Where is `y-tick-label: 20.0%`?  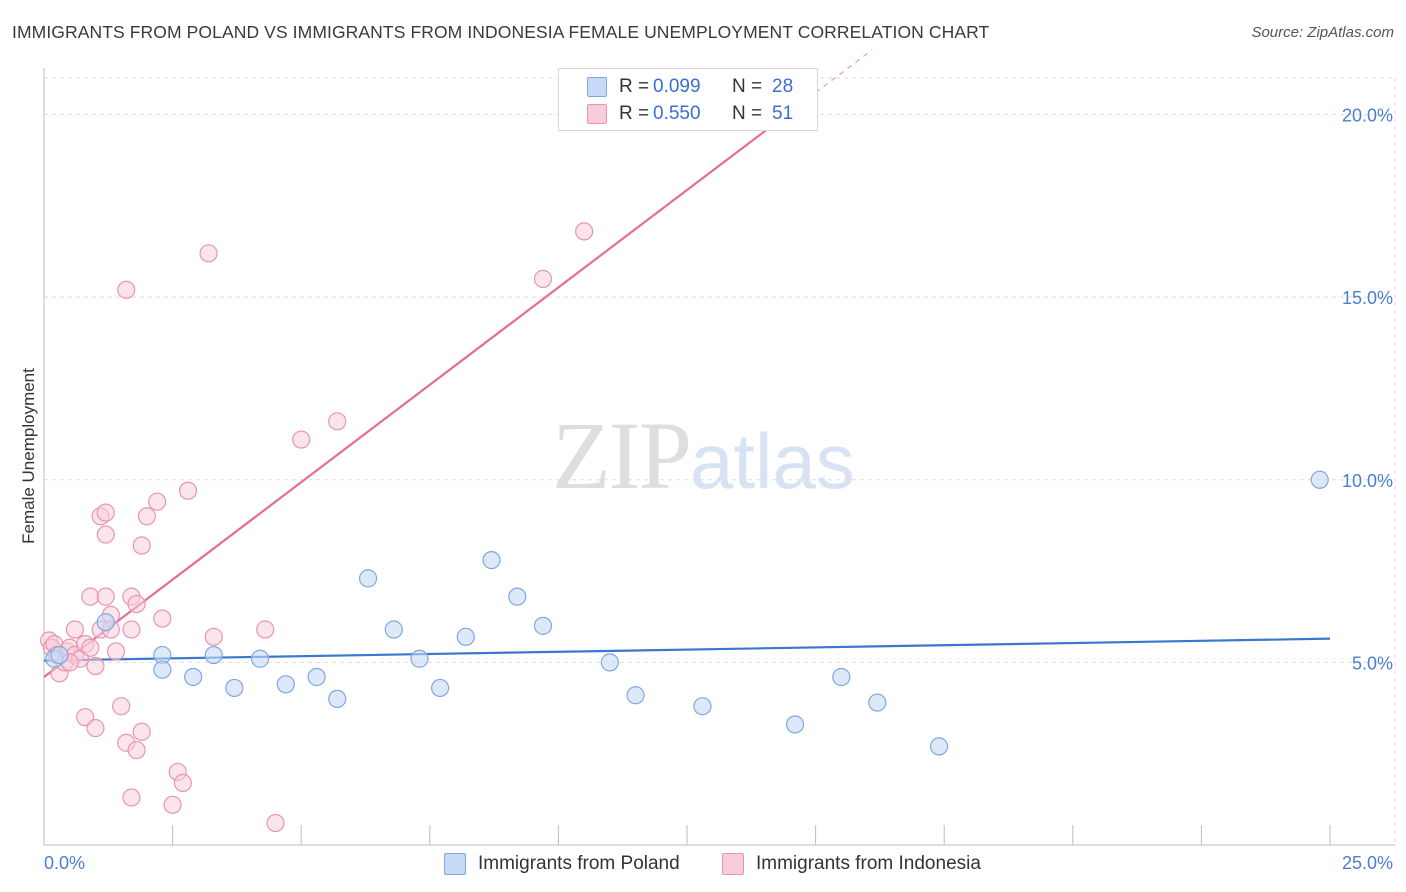
y-tick-label: 20.0% is located at coordinates (1367, 116).